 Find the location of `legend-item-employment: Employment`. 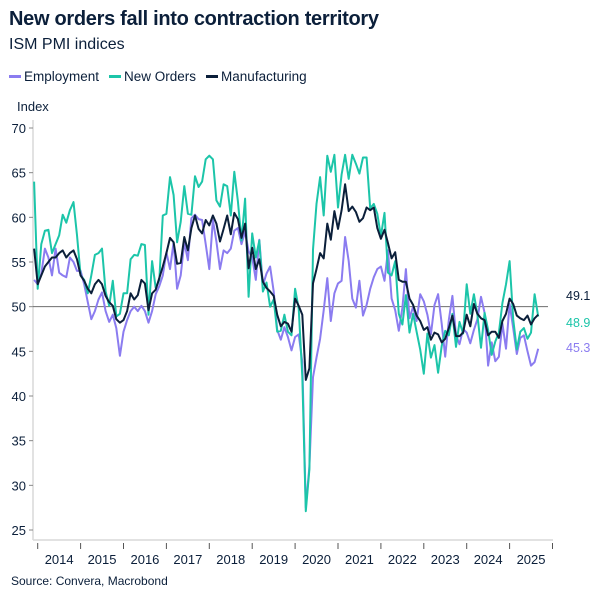

legend-item-employment: Employment is located at coordinates (54, 76).